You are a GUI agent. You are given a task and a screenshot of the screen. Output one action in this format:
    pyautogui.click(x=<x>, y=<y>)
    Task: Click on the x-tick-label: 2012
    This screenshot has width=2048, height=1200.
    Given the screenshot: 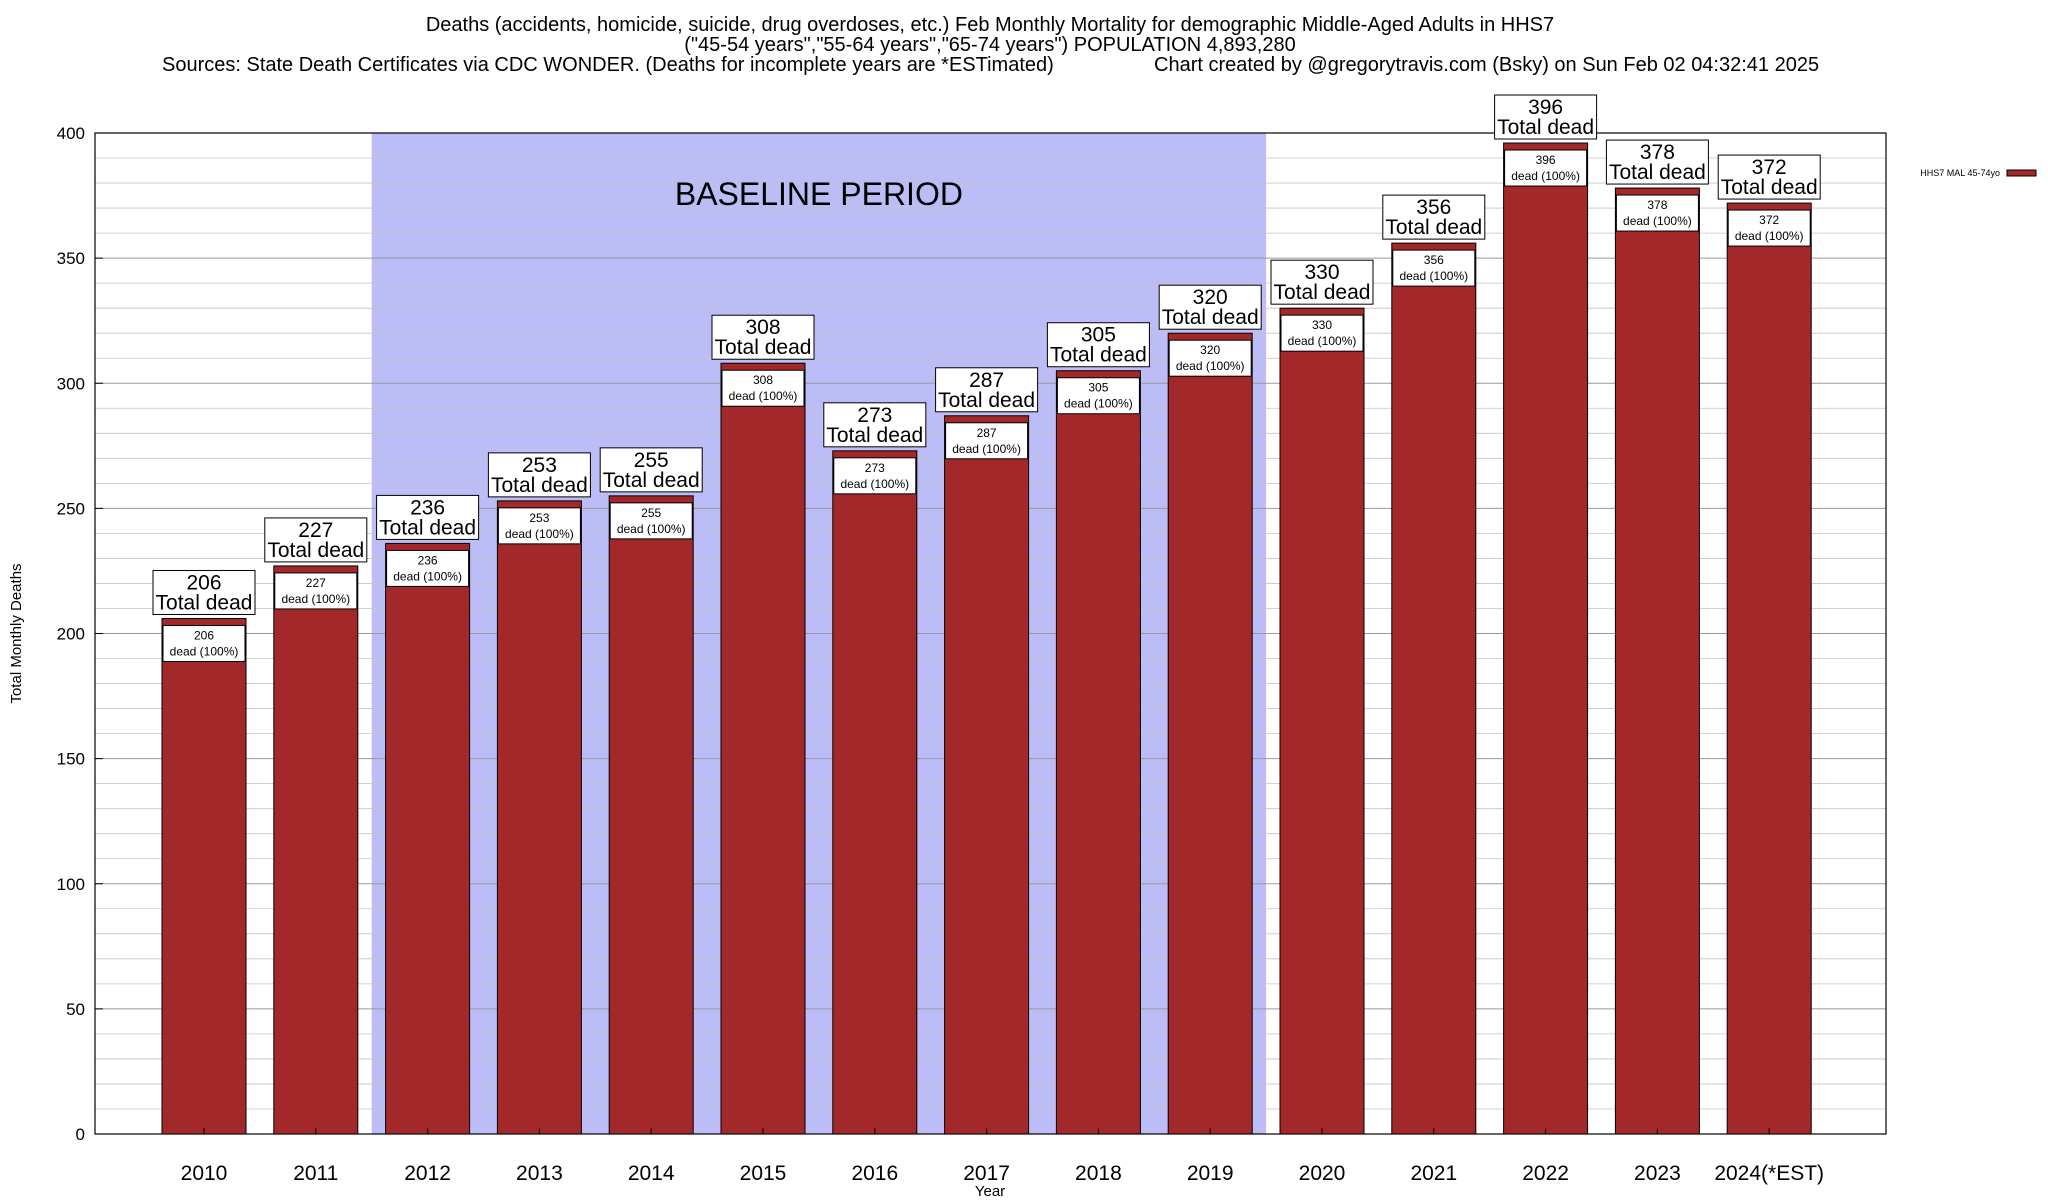 What is the action you would take?
    pyautogui.click(x=427, y=1173)
    